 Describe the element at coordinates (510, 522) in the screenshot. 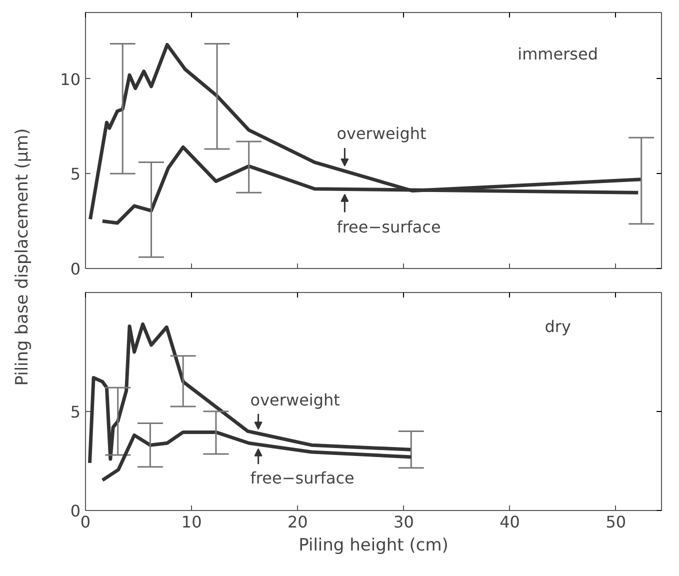

I see `x-tick-label: 40` at that location.